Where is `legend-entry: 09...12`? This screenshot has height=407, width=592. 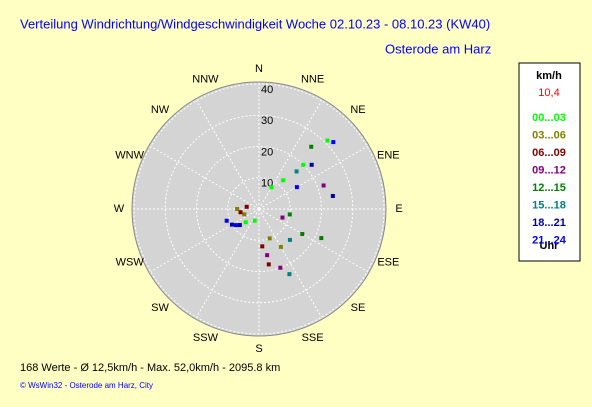 legend-entry: 09...12 is located at coordinates (549, 170).